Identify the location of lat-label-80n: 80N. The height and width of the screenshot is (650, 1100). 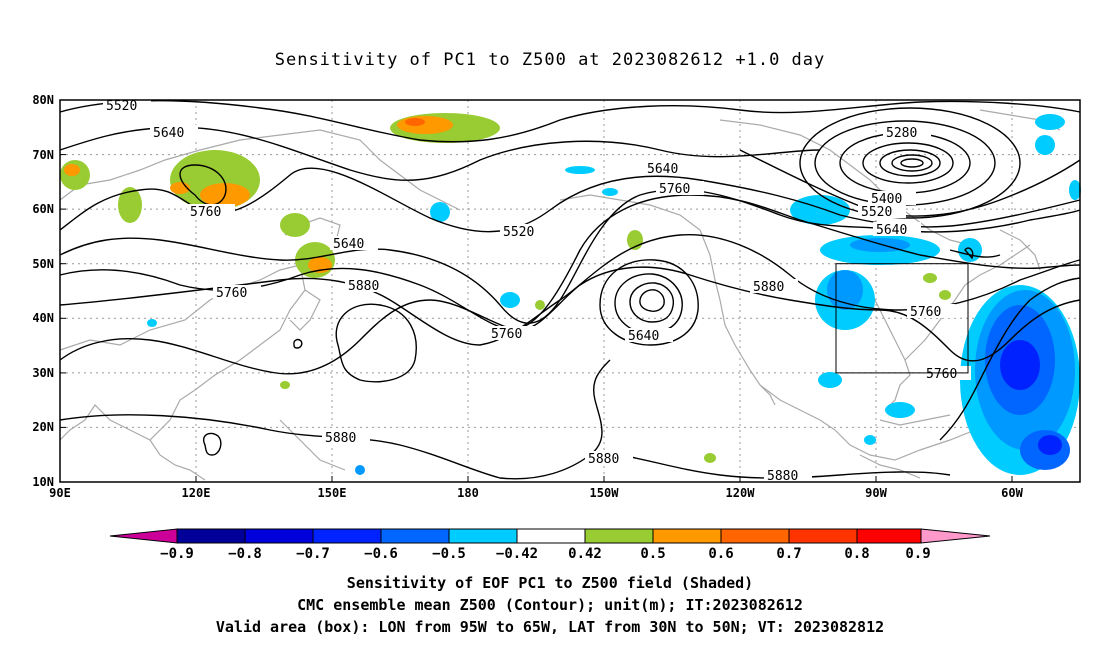
(43, 100).